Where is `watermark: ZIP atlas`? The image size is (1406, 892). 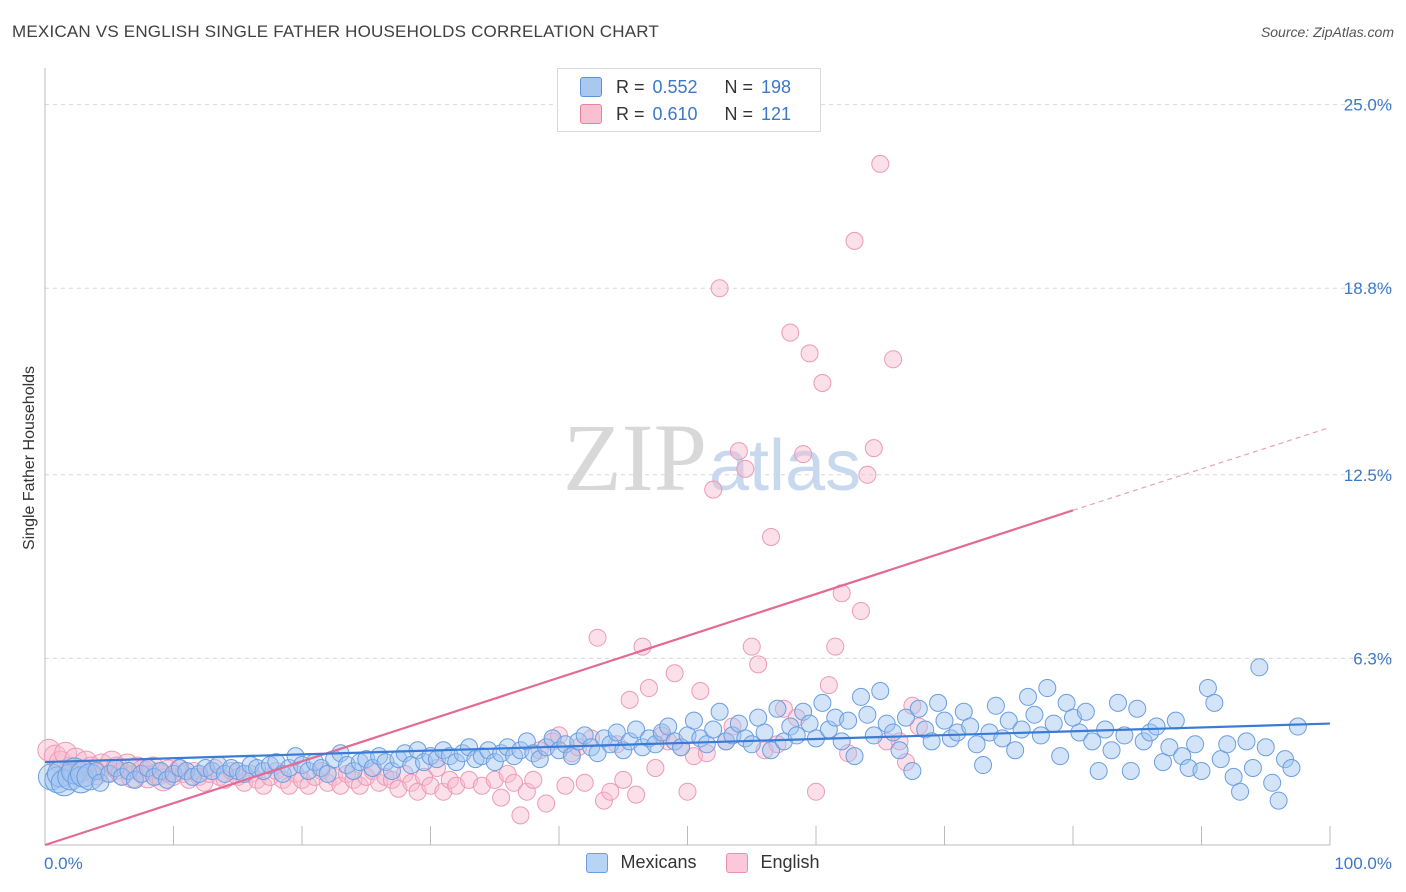 watermark: ZIP atlas is located at coordinates (712, 457).